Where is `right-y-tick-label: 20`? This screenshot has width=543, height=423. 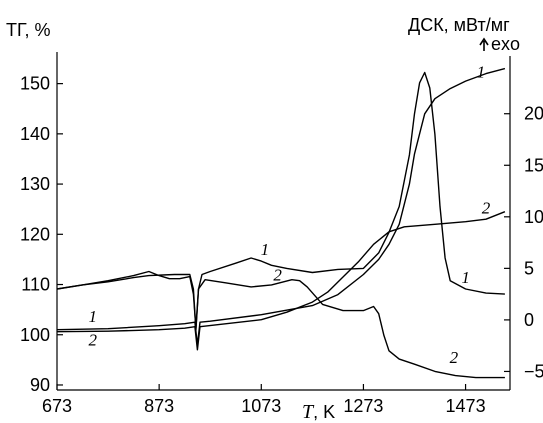 right-y-tick-label: 20 is located at coordinates (533, 114).